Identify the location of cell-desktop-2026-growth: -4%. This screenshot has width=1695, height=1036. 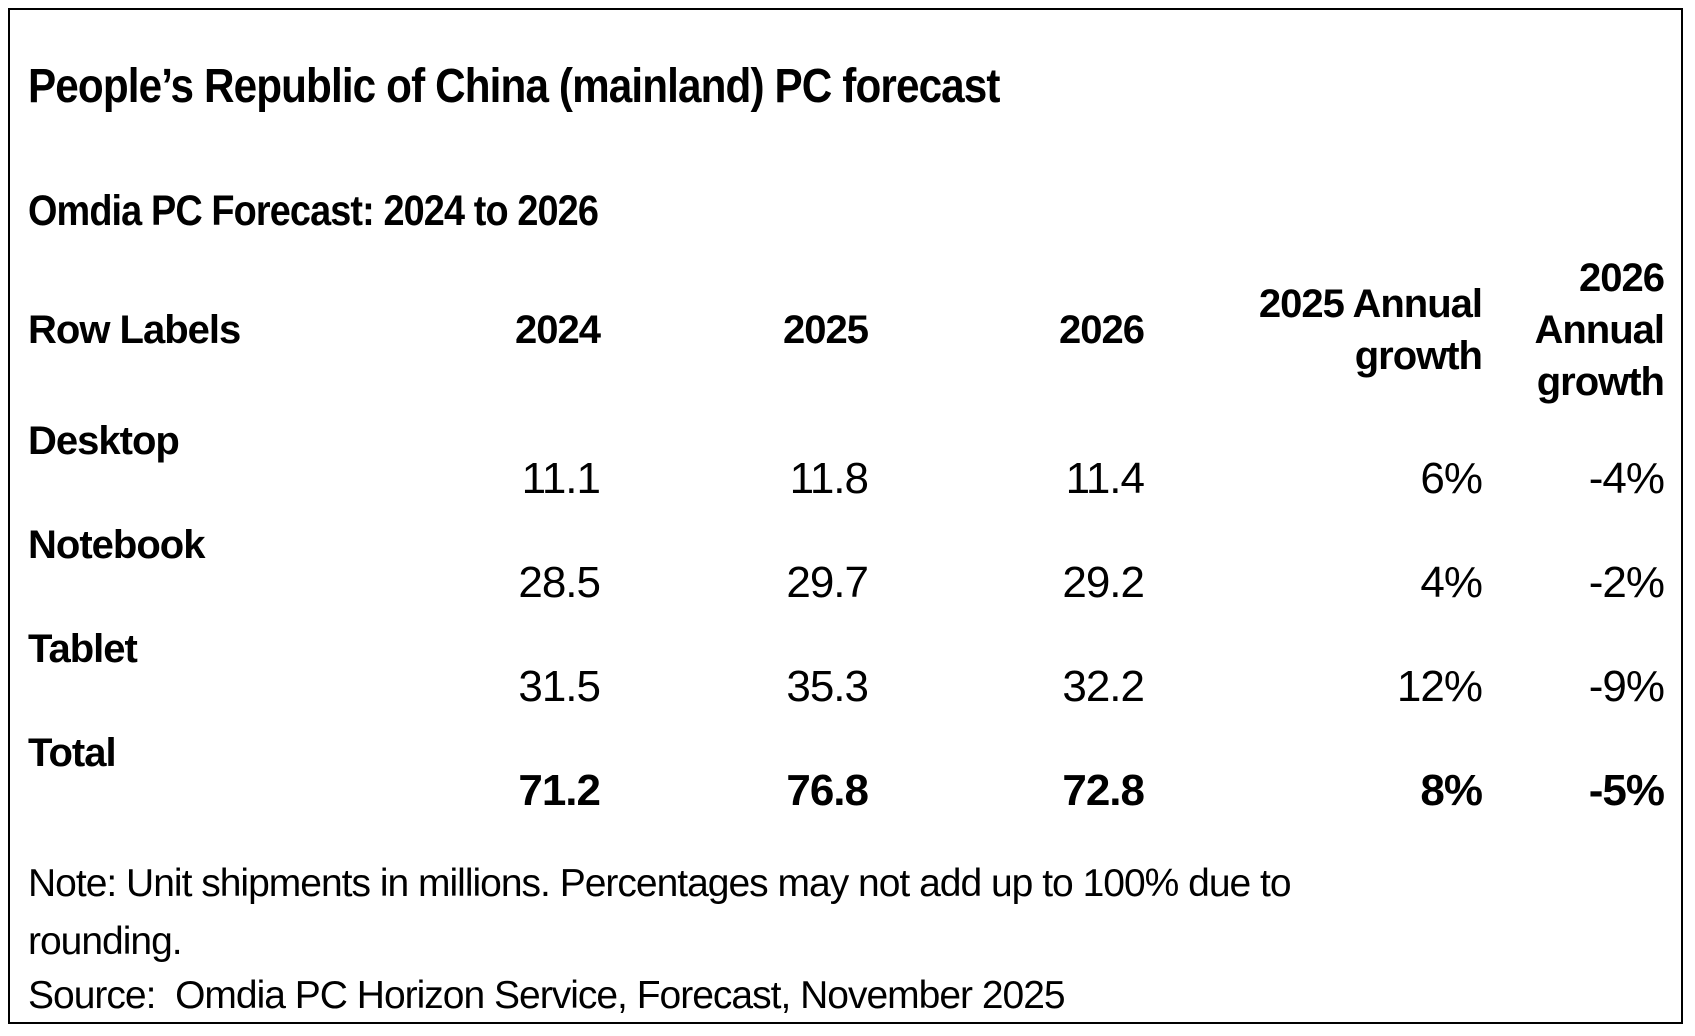
(1626, 478).